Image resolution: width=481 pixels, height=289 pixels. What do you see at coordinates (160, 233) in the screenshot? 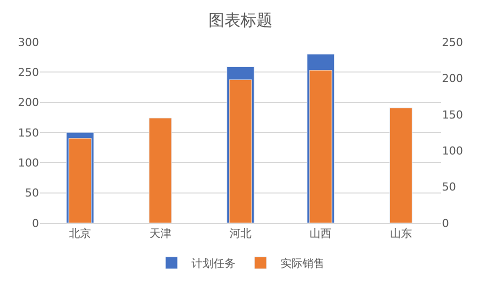
I see `x-tick-label: 天津` at bounding box center [160, 233].